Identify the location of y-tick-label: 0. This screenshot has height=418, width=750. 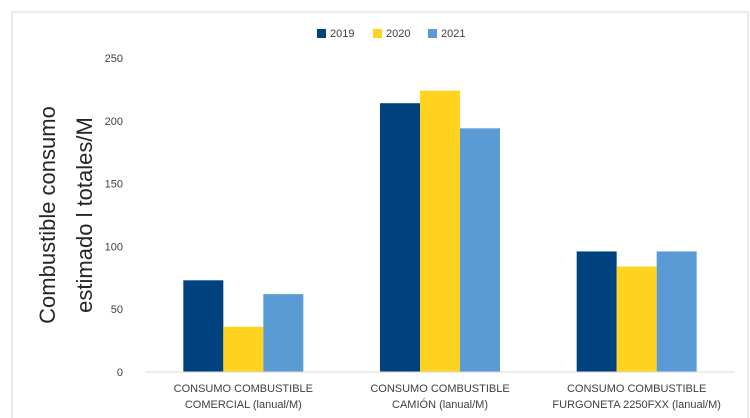
(120, 373).